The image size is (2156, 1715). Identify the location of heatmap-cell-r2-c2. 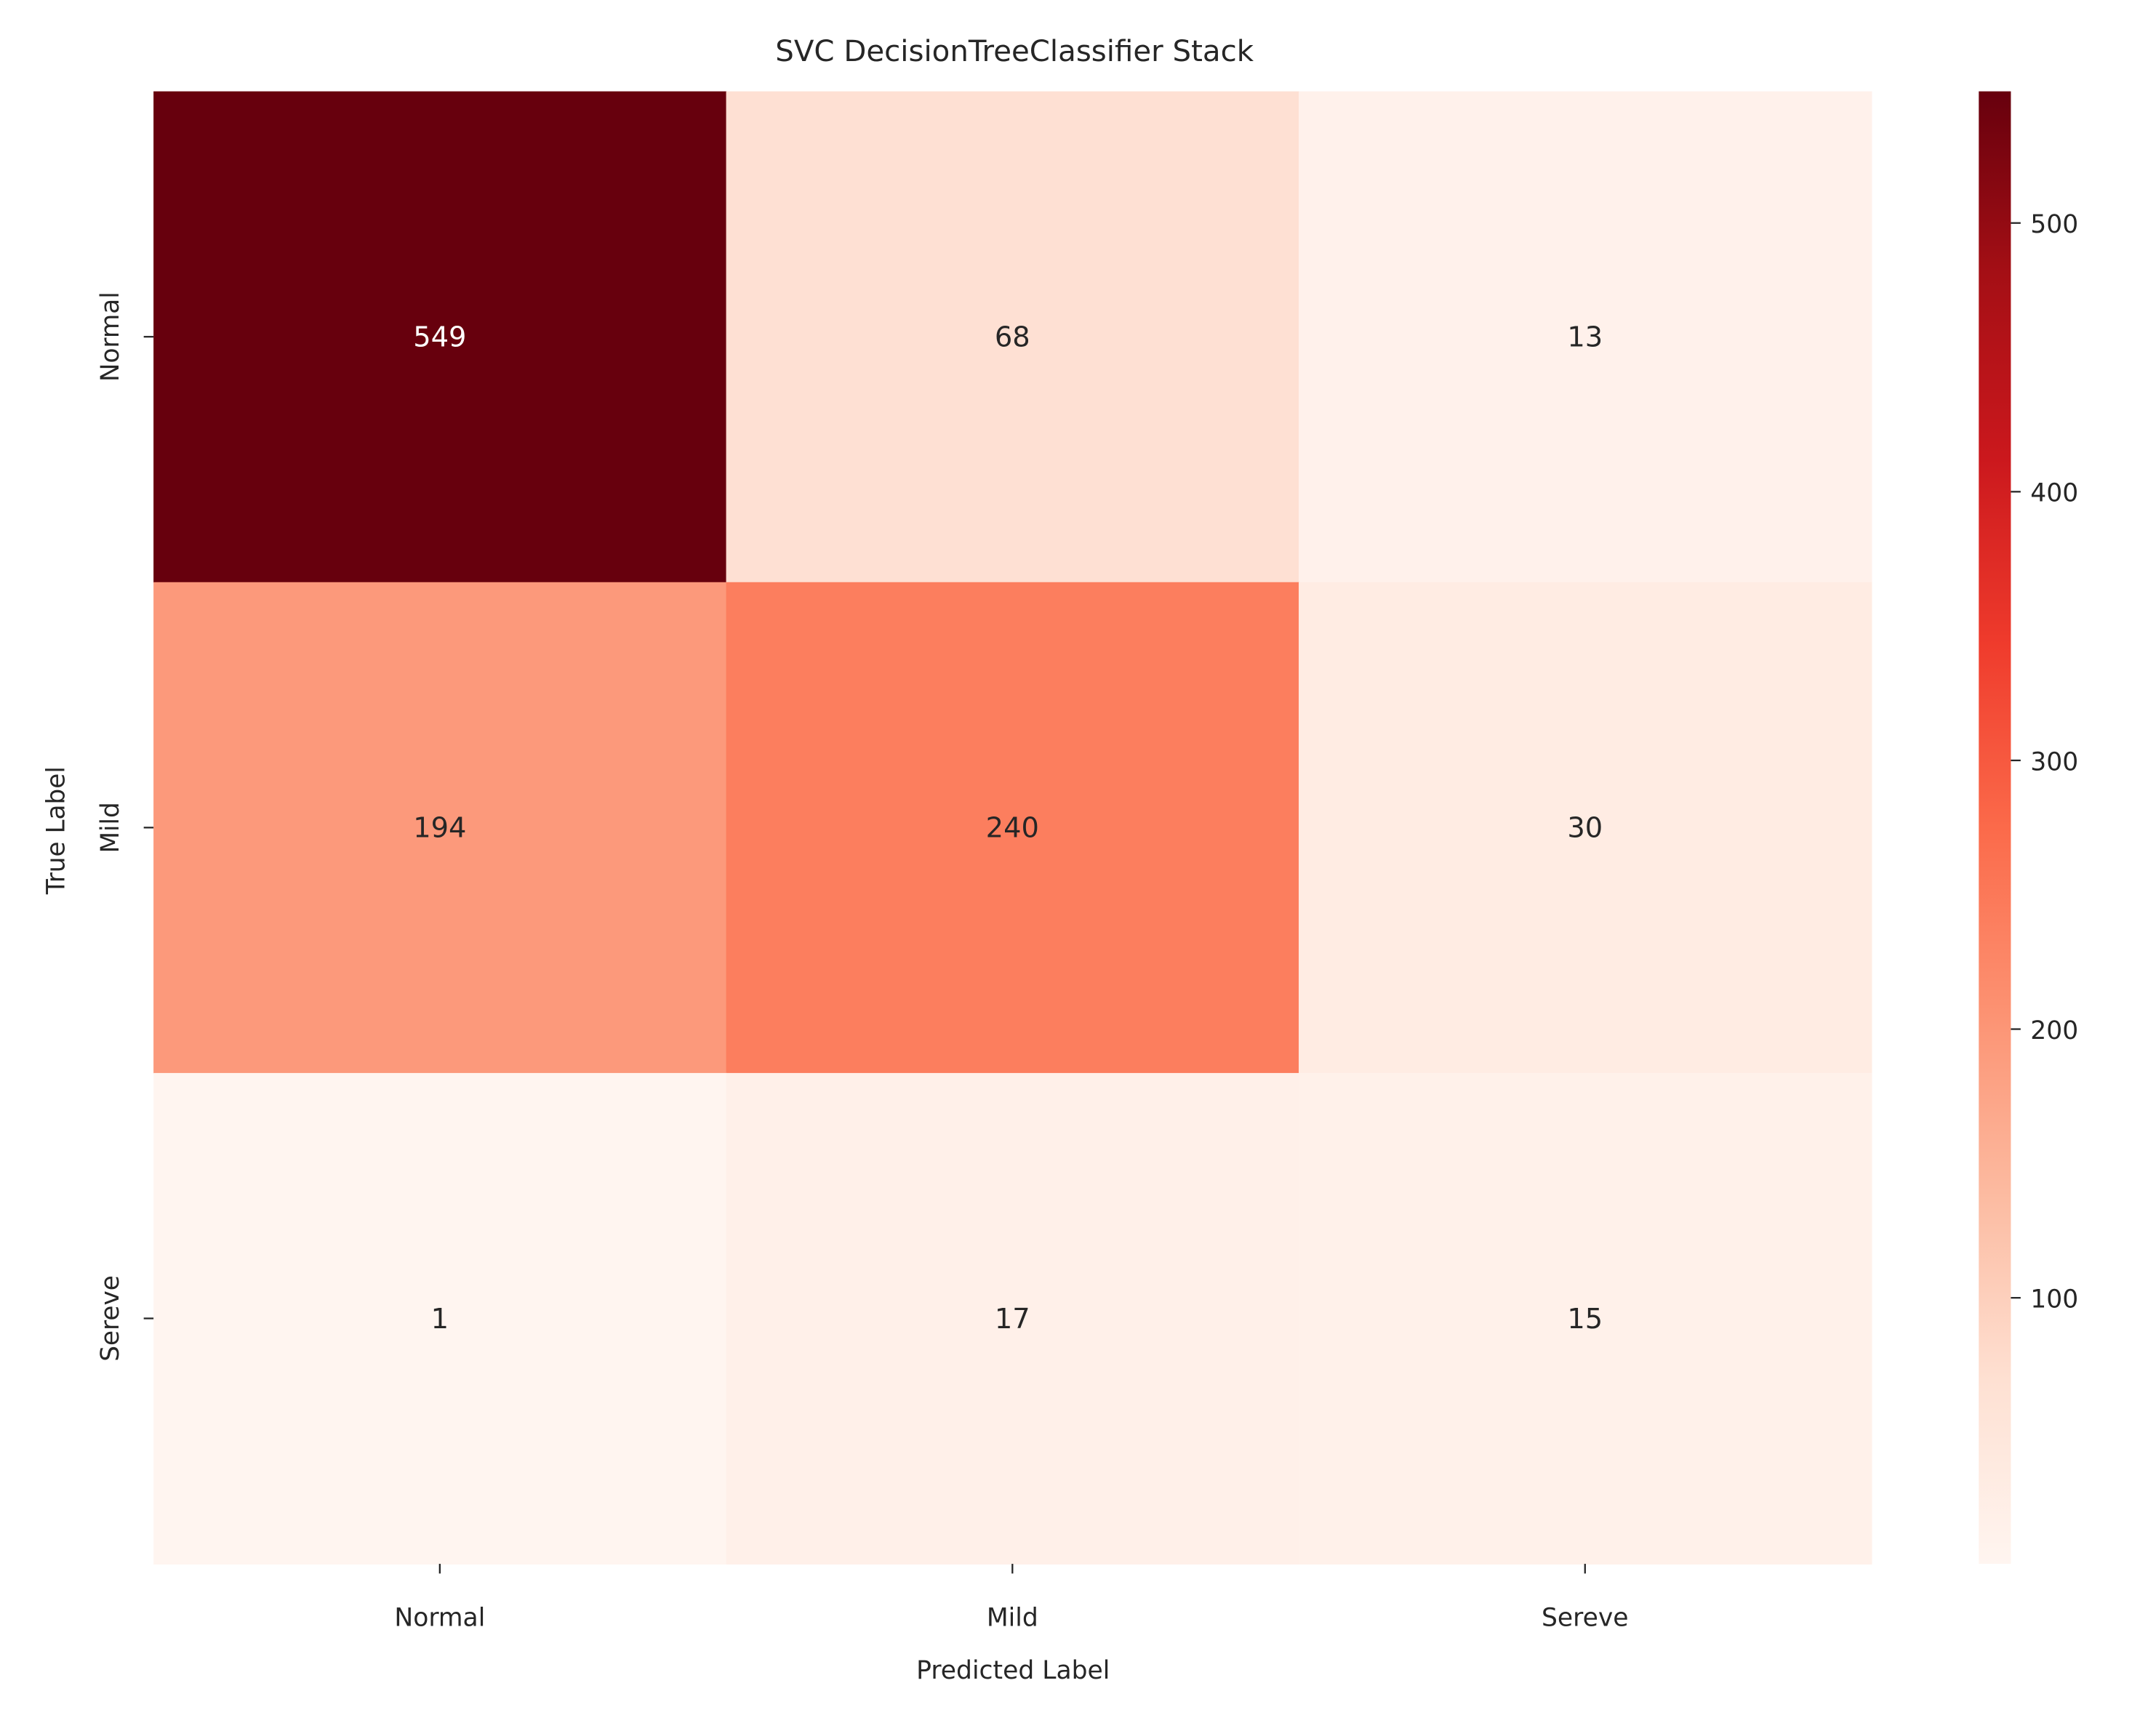
(1585, 1318).